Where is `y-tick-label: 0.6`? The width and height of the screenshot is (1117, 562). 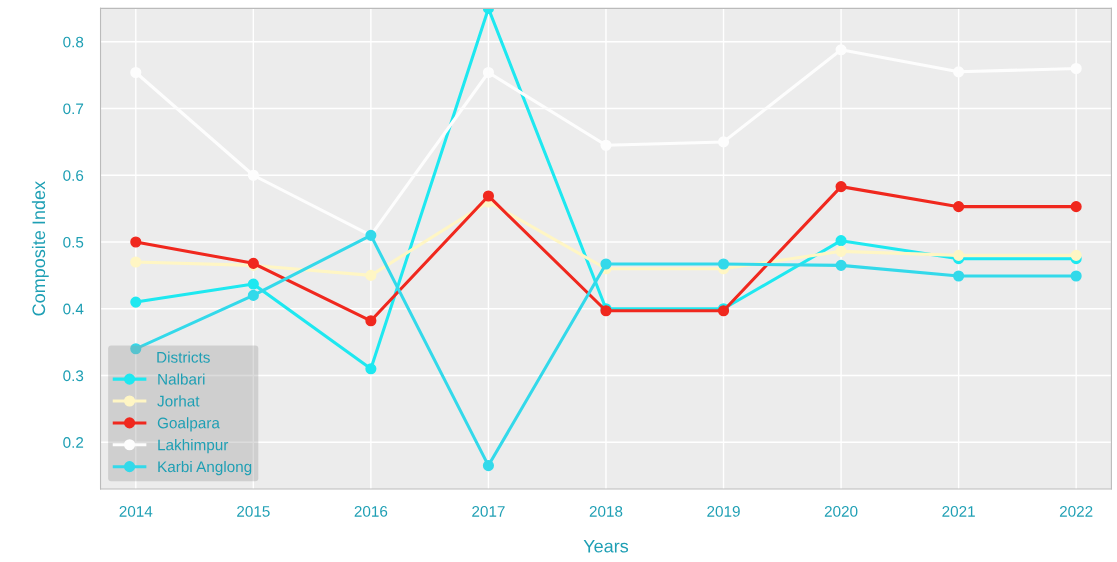
y-tick-label: 0.6 is located at coordinates (73, 175).